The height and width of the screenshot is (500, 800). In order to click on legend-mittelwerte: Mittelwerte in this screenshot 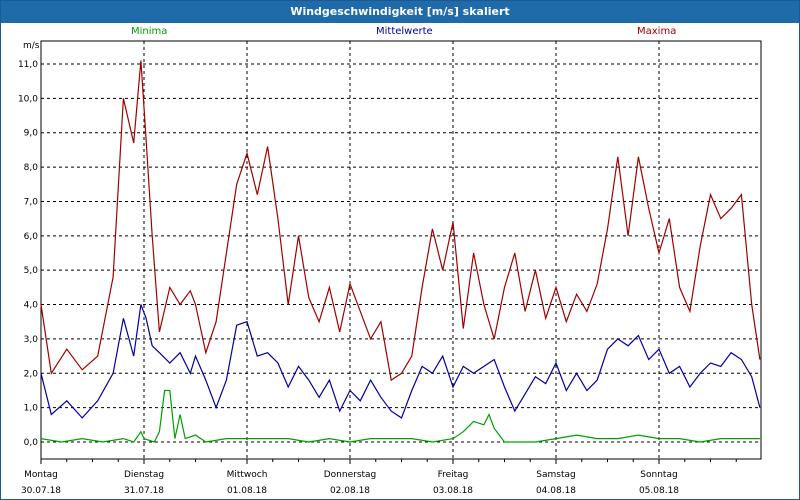, I will do `click(404, 31)`.